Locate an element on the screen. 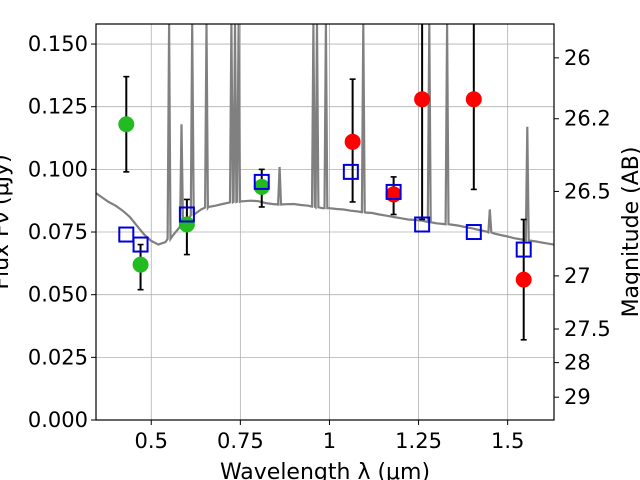  y-tick-label: 0.150 is located at coordinates (58, 44).